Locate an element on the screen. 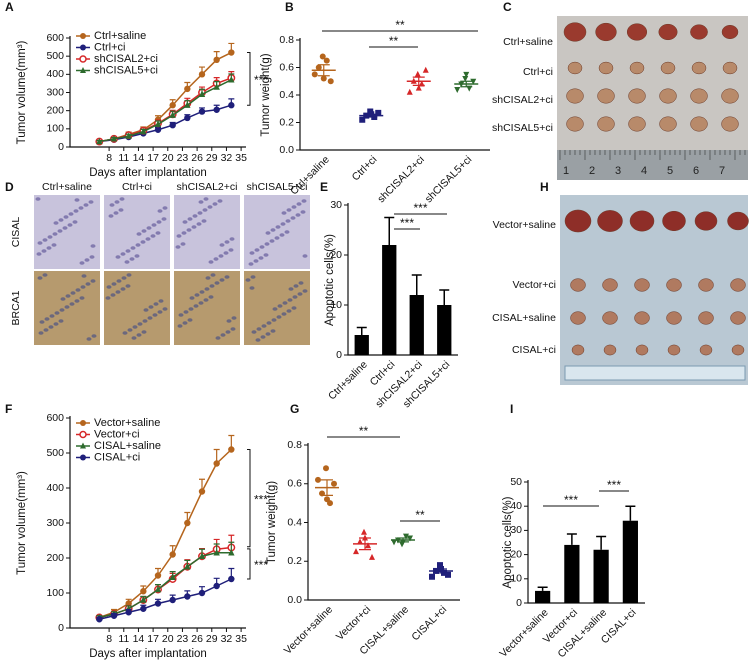  row-label: CISAL is located at coordinates (16, 232).